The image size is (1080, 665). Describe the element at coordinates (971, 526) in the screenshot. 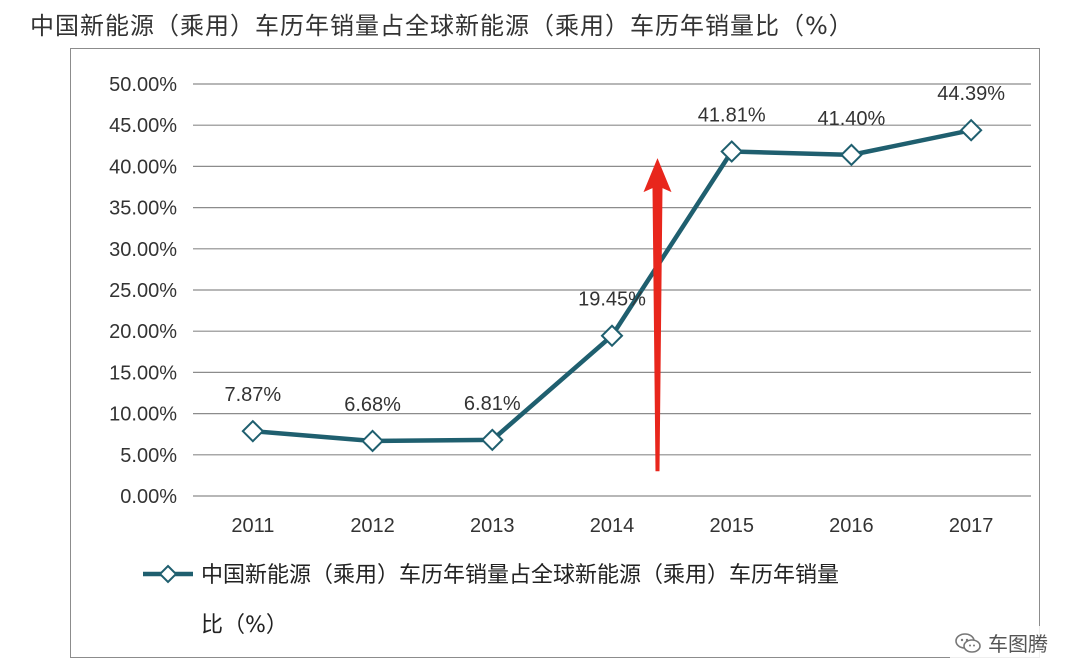

I see `x-tick-label: 2017` at that location.